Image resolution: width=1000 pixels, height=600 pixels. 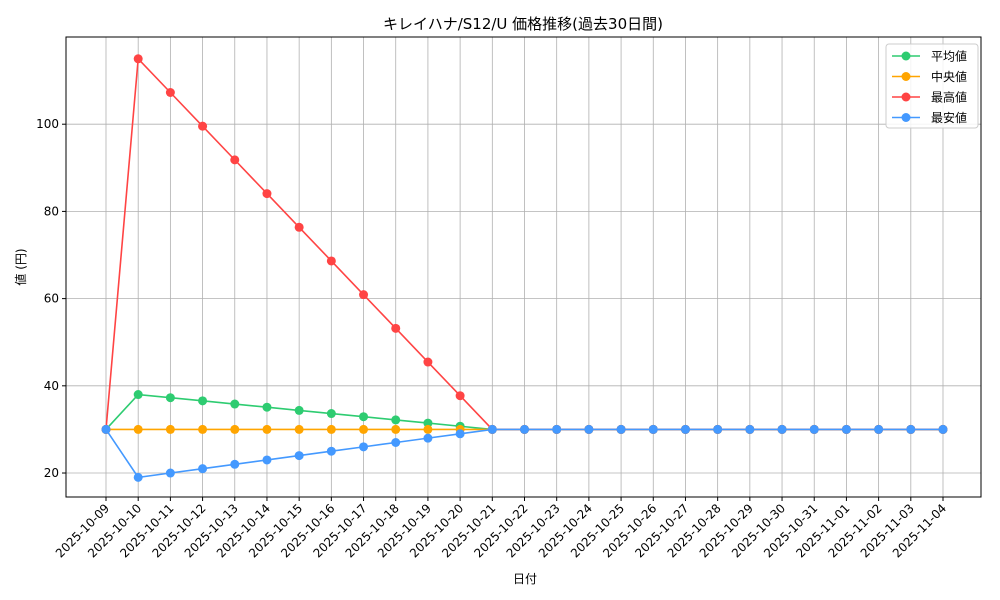 I want to click on legend-item: 平均値, so click(x=929, y=56).